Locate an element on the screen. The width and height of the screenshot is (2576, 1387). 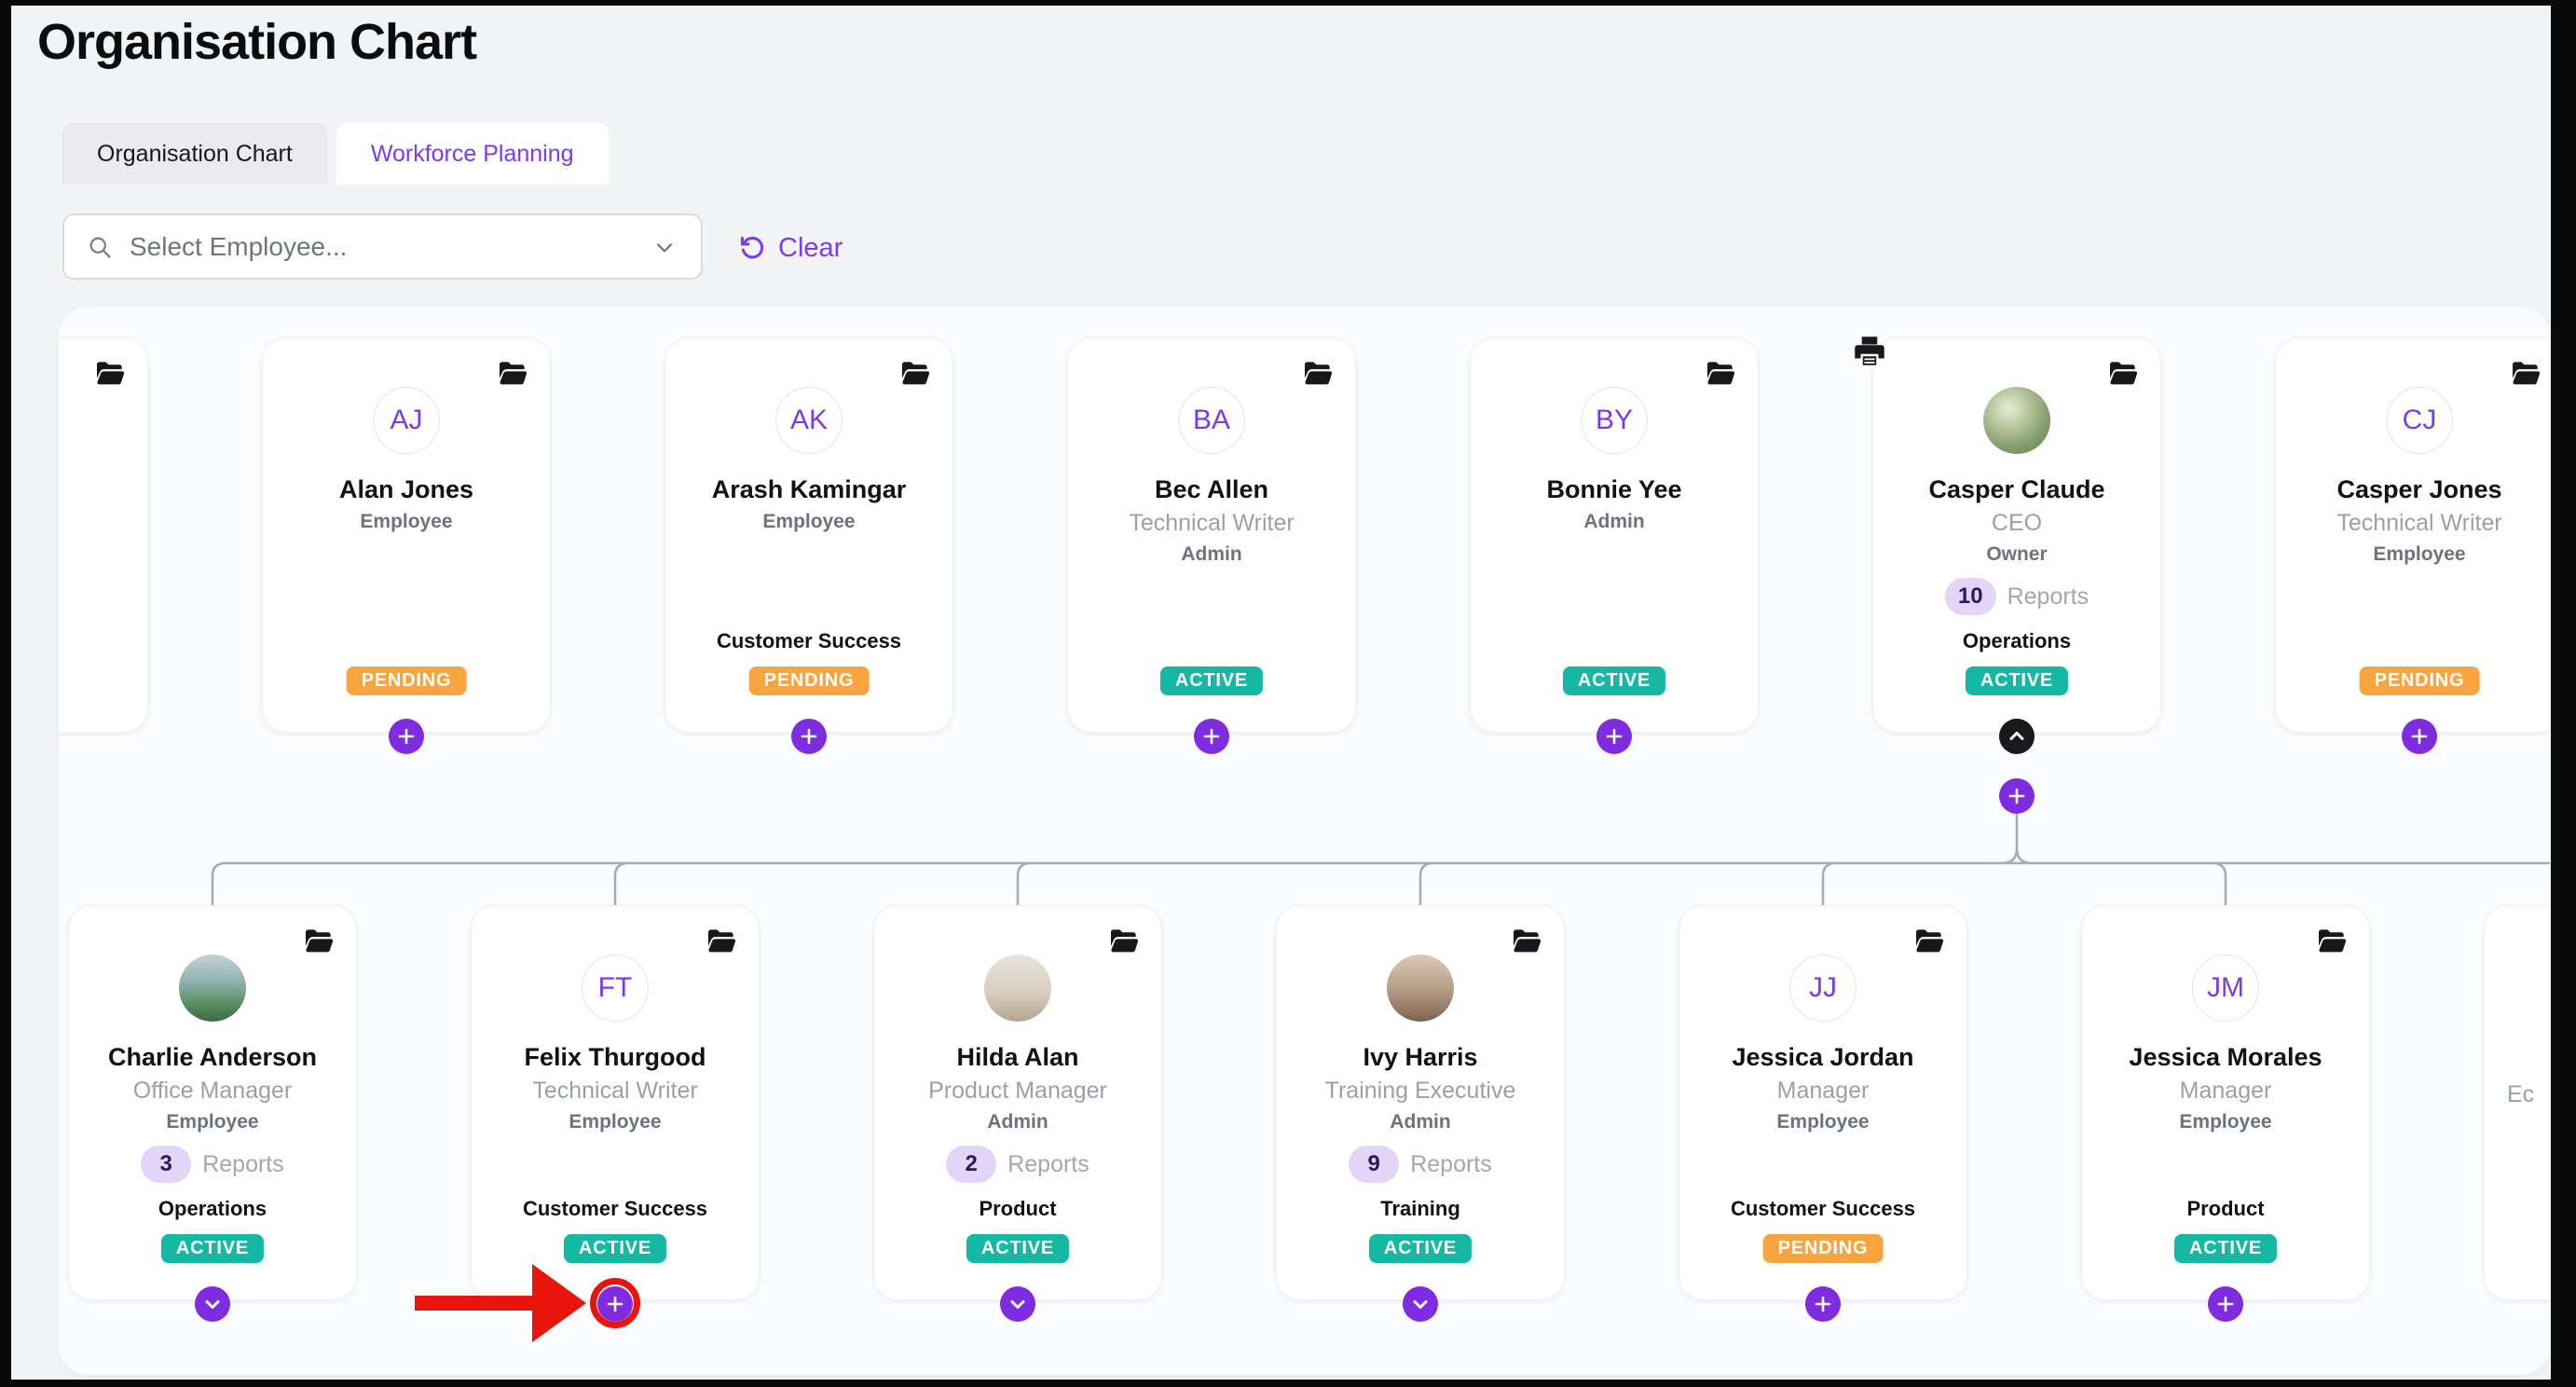
org-card-bonnie-yee: BY Bonnie Yee Admin ACTIVE is located at coordinates (1614, 545).